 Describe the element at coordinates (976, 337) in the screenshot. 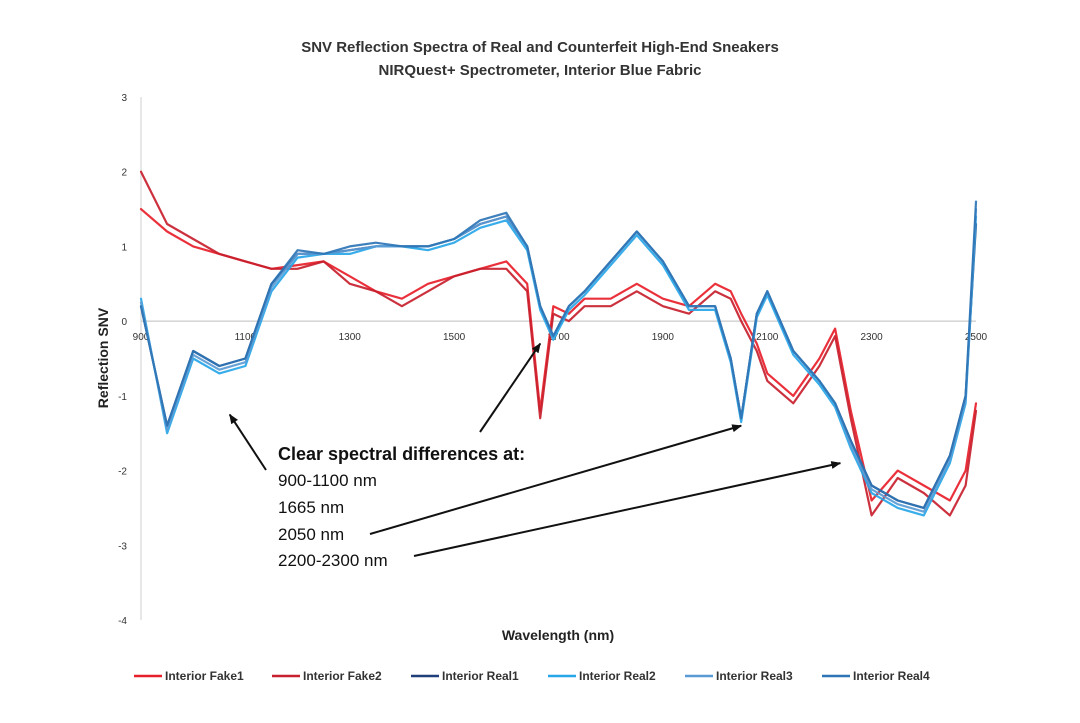

I see `x-tick-label: 2500` at that location.